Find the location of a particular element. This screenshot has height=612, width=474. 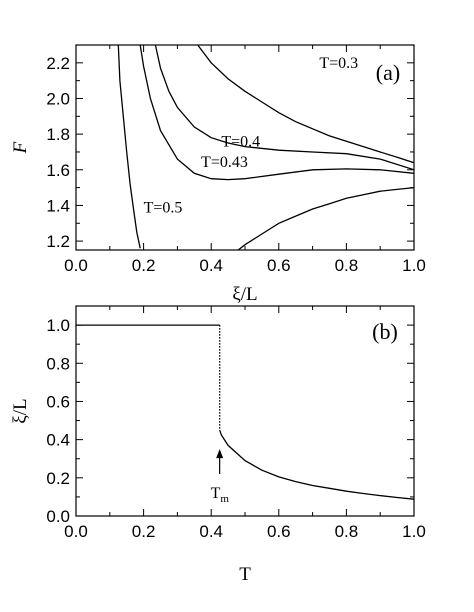

panel-label: (b) is located at coordinates (385, 331).